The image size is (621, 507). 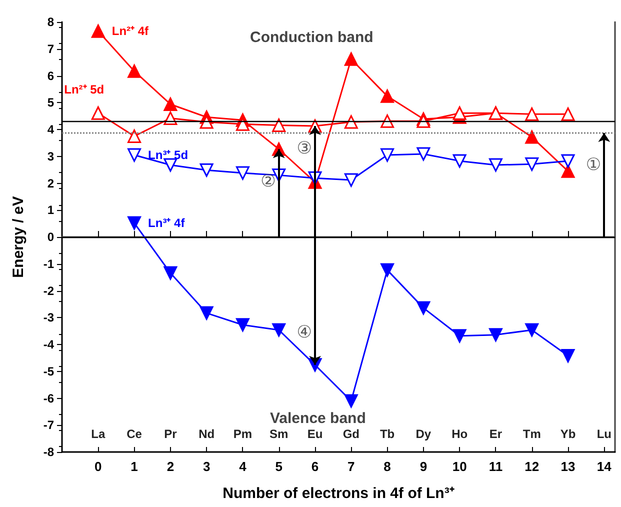 I want to click on x-tick-label: La, so click(x=98, y=434).